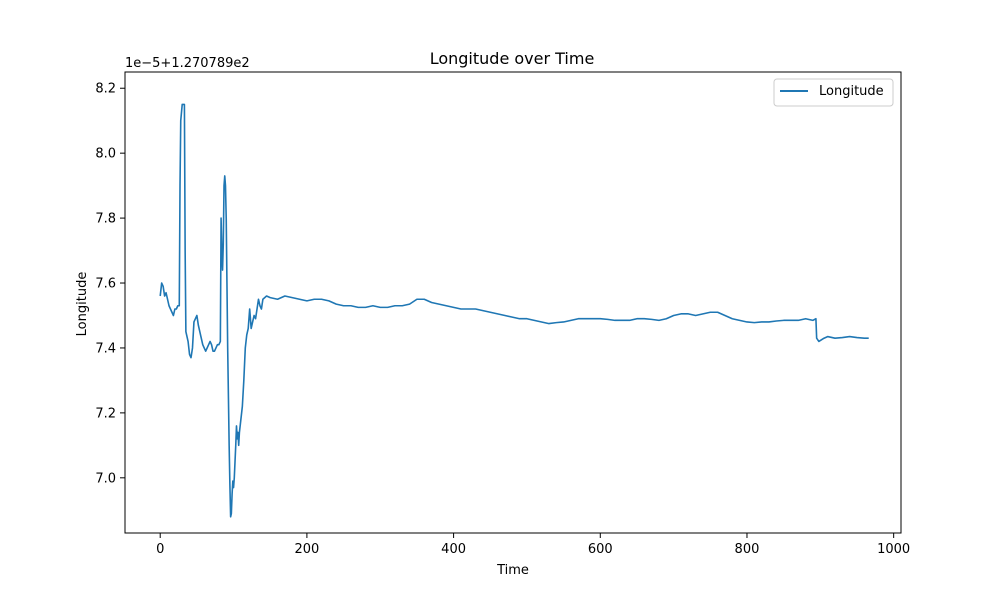 This screenshot has height=600, width=1000. I want to click on legend: Longitude, so click(833, 92).